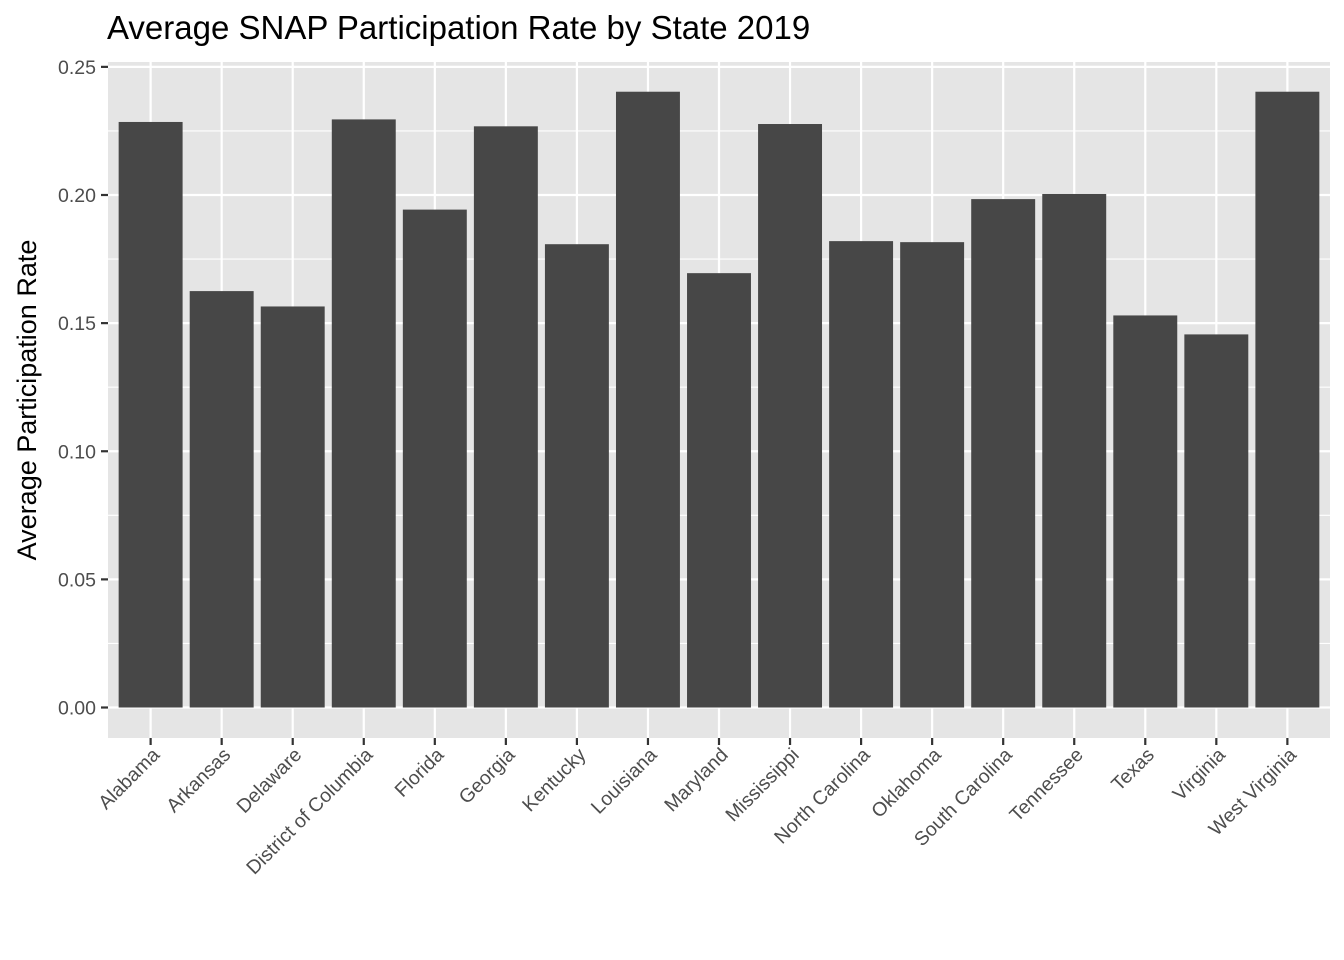  I want to click on x-tick-label: Virginia, so click(1199, 774).